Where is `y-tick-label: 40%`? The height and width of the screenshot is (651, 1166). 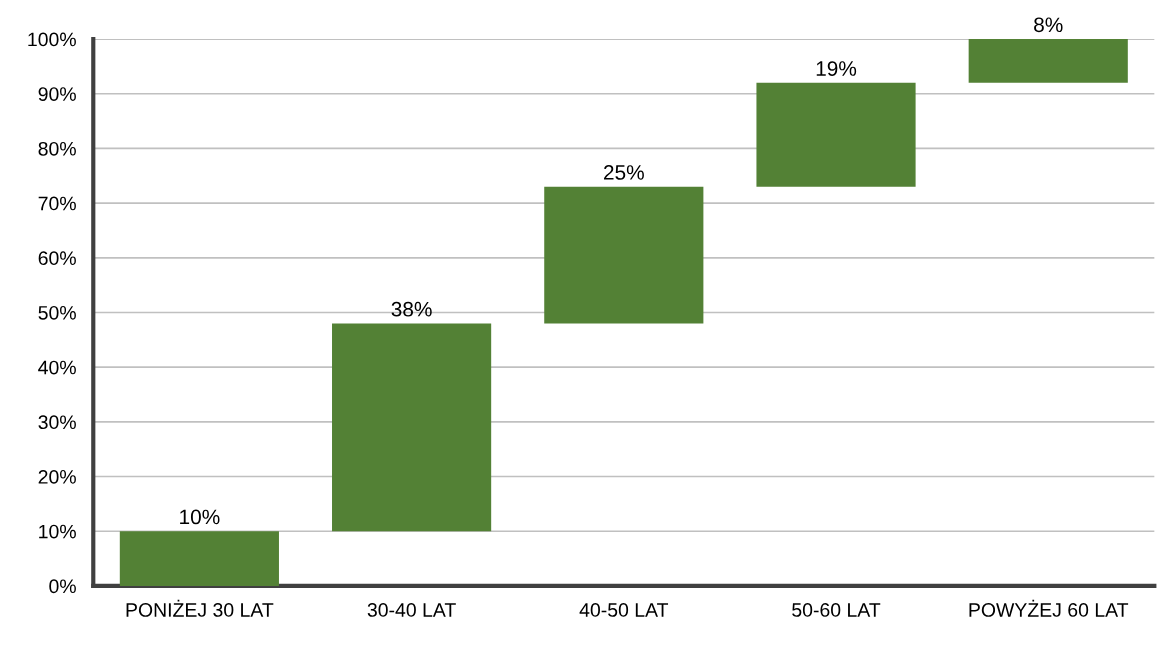
y-tick-label: 40% is located at coordinates (57, 367).